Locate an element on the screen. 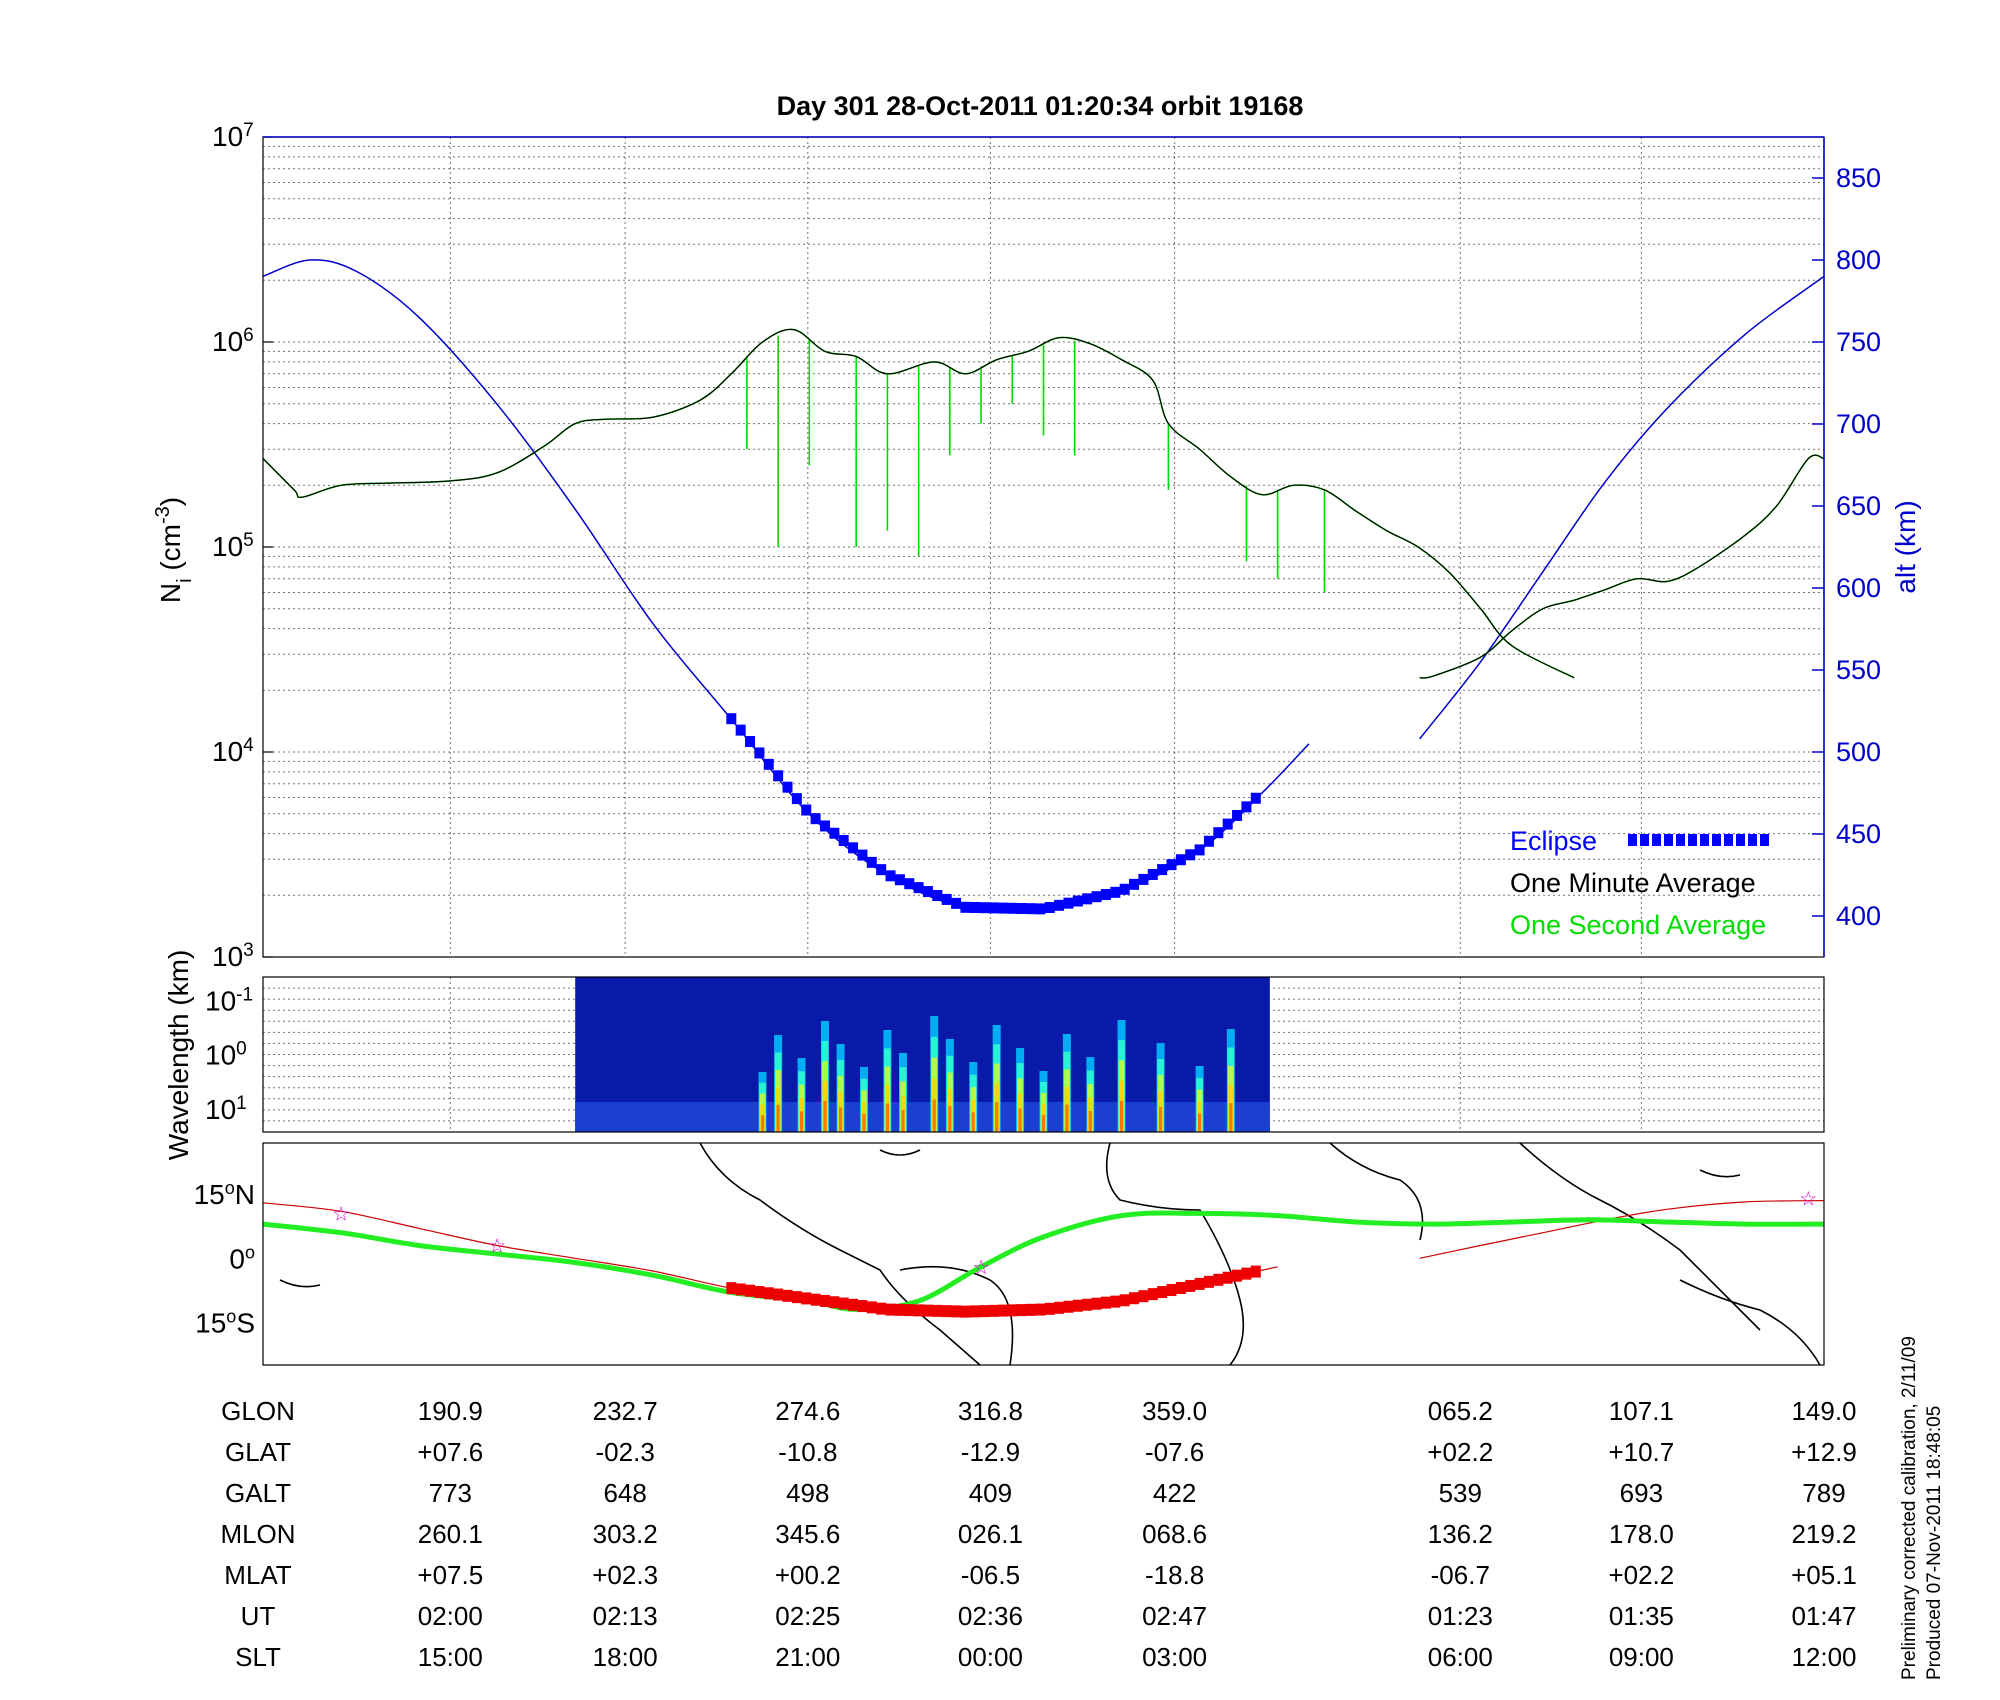 Image resolution: width=2000 pixels, height=1700 pixels. spec-y-tick-exp: 1 is located at coordinates (241, 1102).